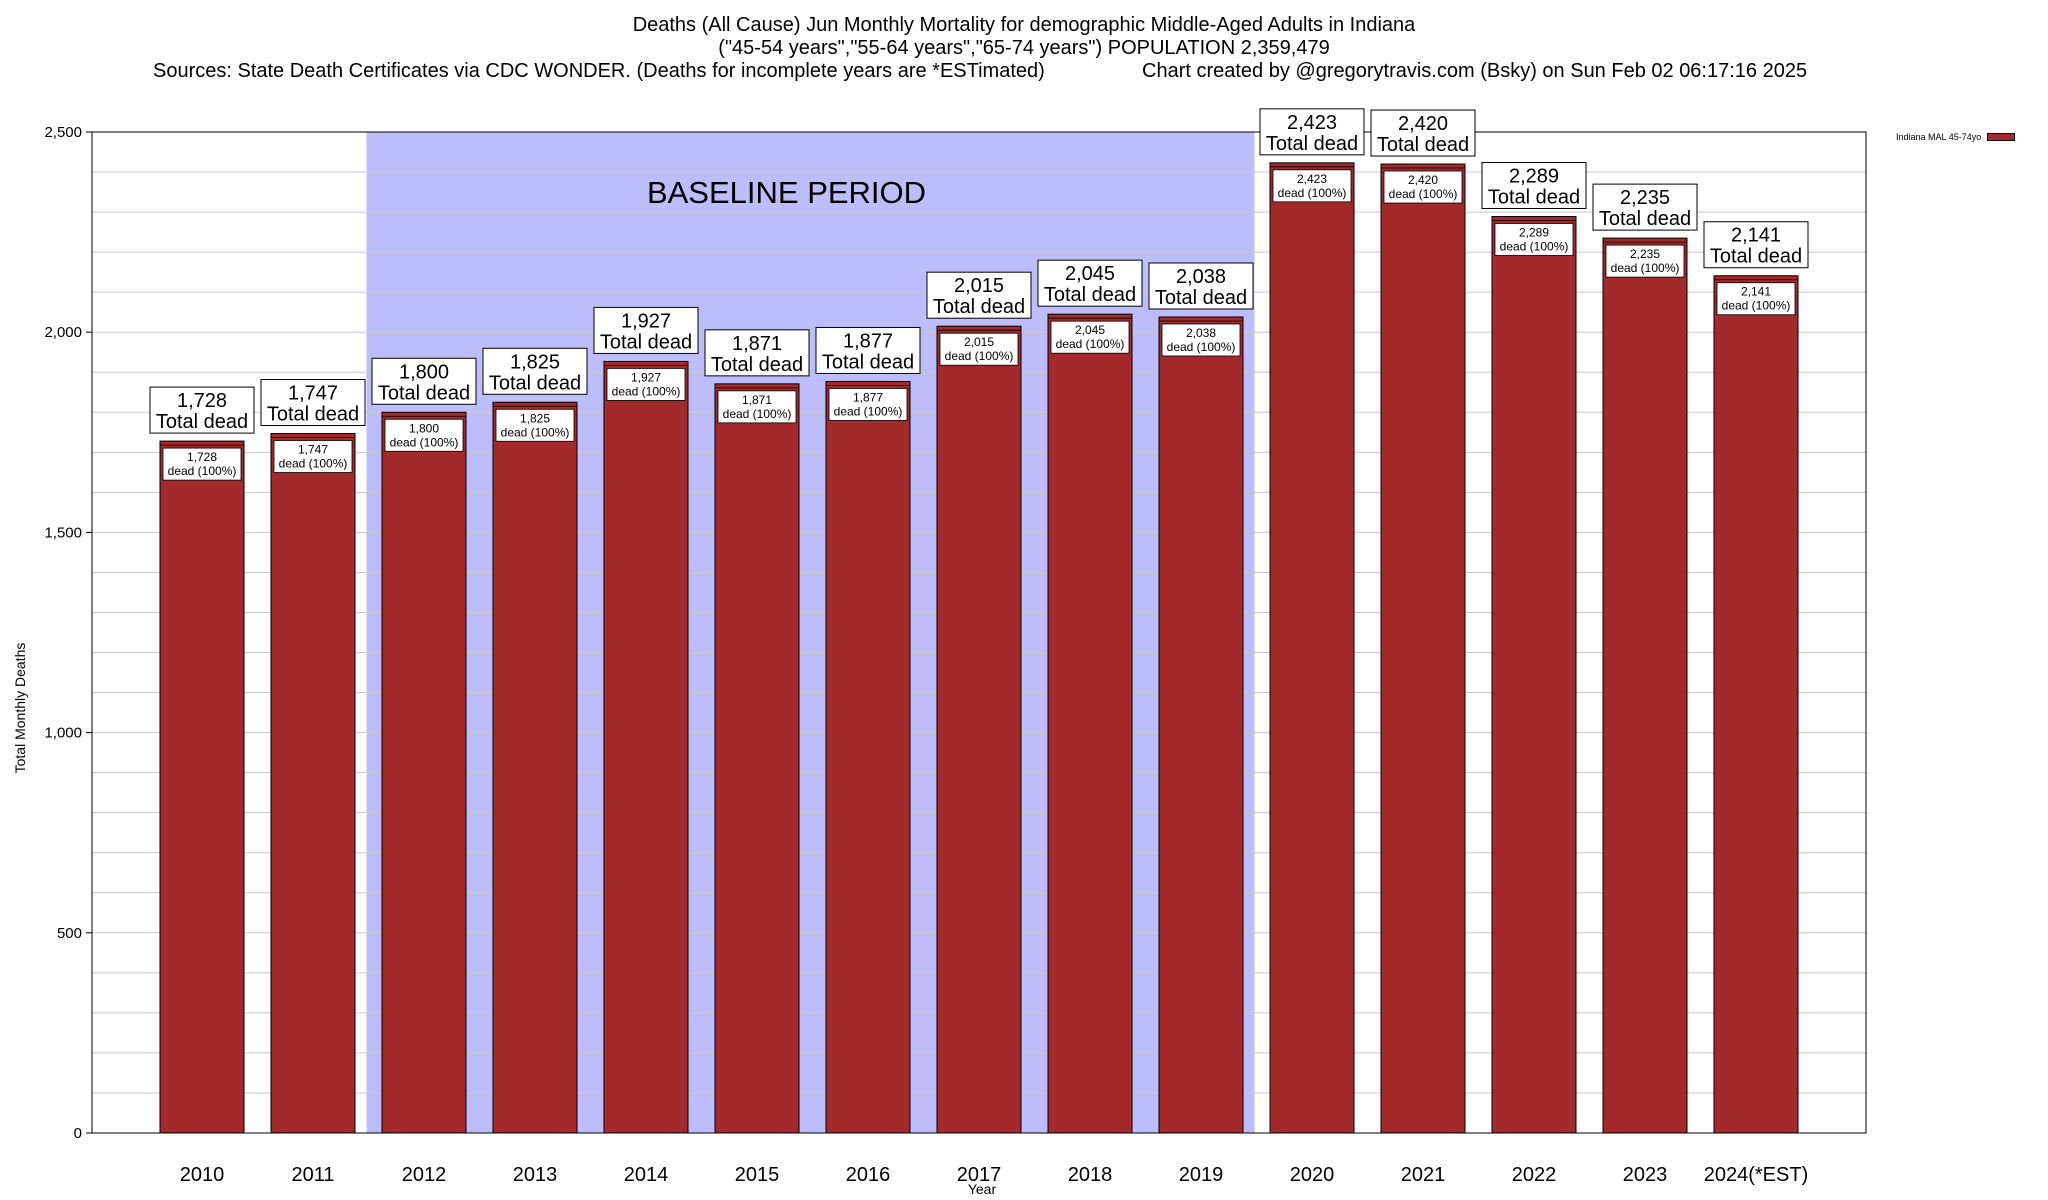 This screenshot has width=2048, height=1200. I want to click on inner-value-label: 2,141, so click(1756, 292).